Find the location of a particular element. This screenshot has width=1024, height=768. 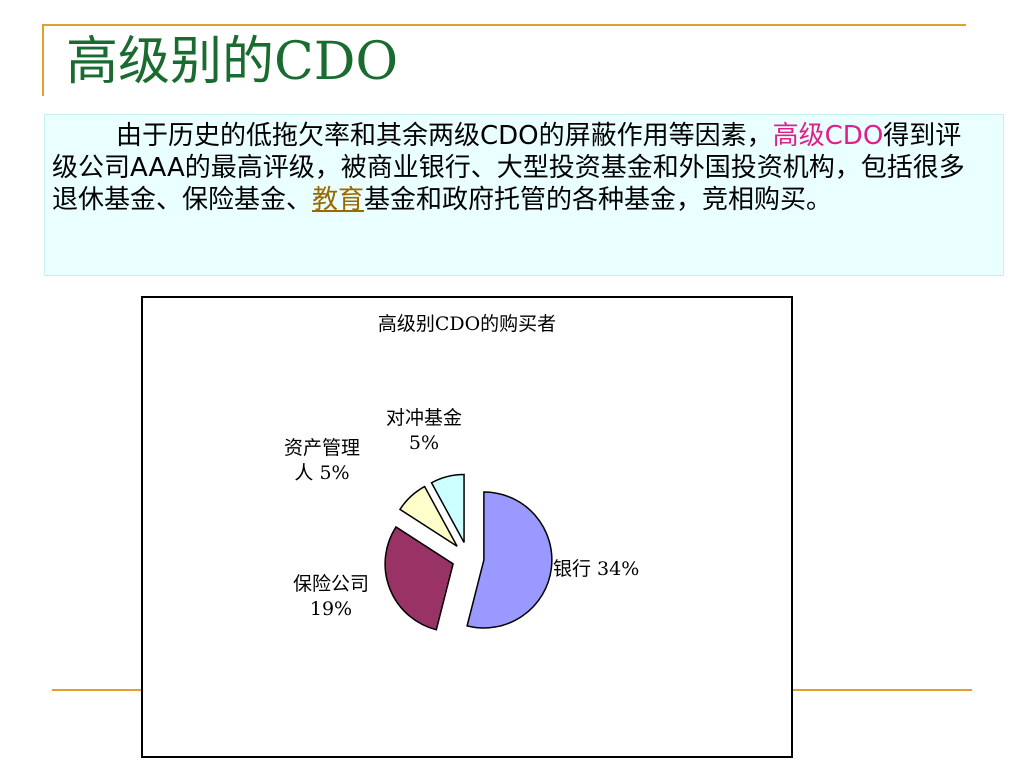

slice-label-insurance: 保险公司 19% is located at coordinates (331, 597).